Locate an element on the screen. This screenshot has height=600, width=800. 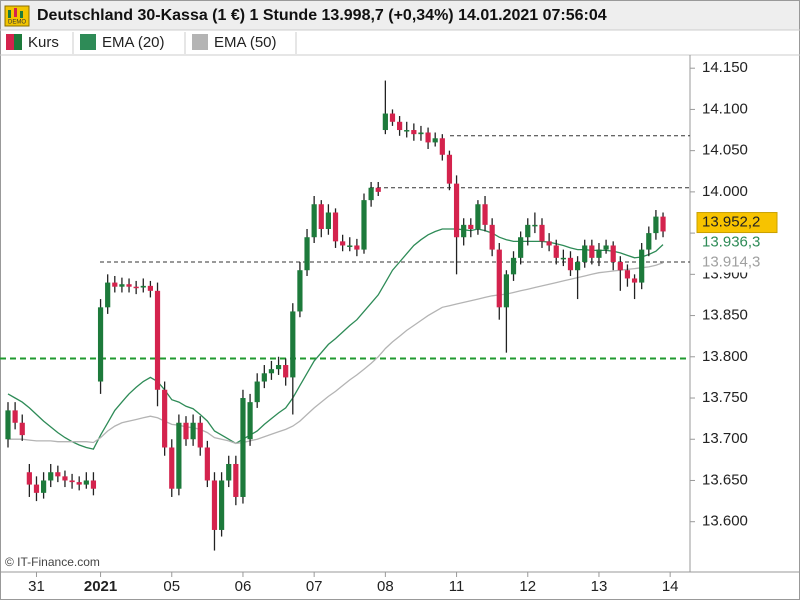
header-bar is located at coordinates (400, 15).